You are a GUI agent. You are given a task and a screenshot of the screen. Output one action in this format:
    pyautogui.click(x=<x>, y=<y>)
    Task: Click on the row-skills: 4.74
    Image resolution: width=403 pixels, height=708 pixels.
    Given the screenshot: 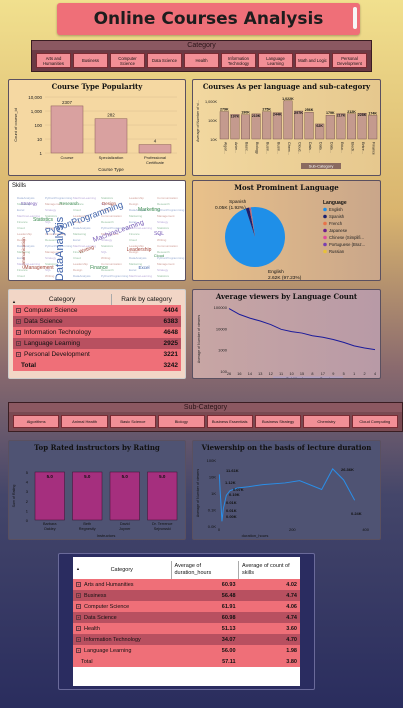 What is the action you would take?
    pyautogui.click(x=291, y=595)
    